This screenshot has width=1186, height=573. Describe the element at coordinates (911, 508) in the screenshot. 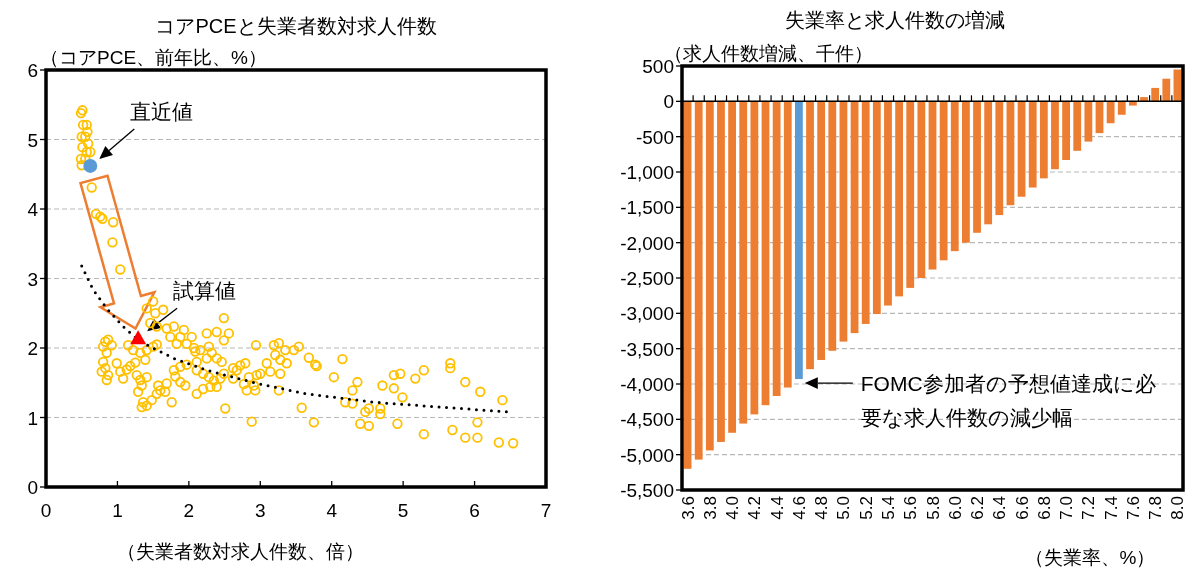

I see `x-tick-label: 5.6` at that location.